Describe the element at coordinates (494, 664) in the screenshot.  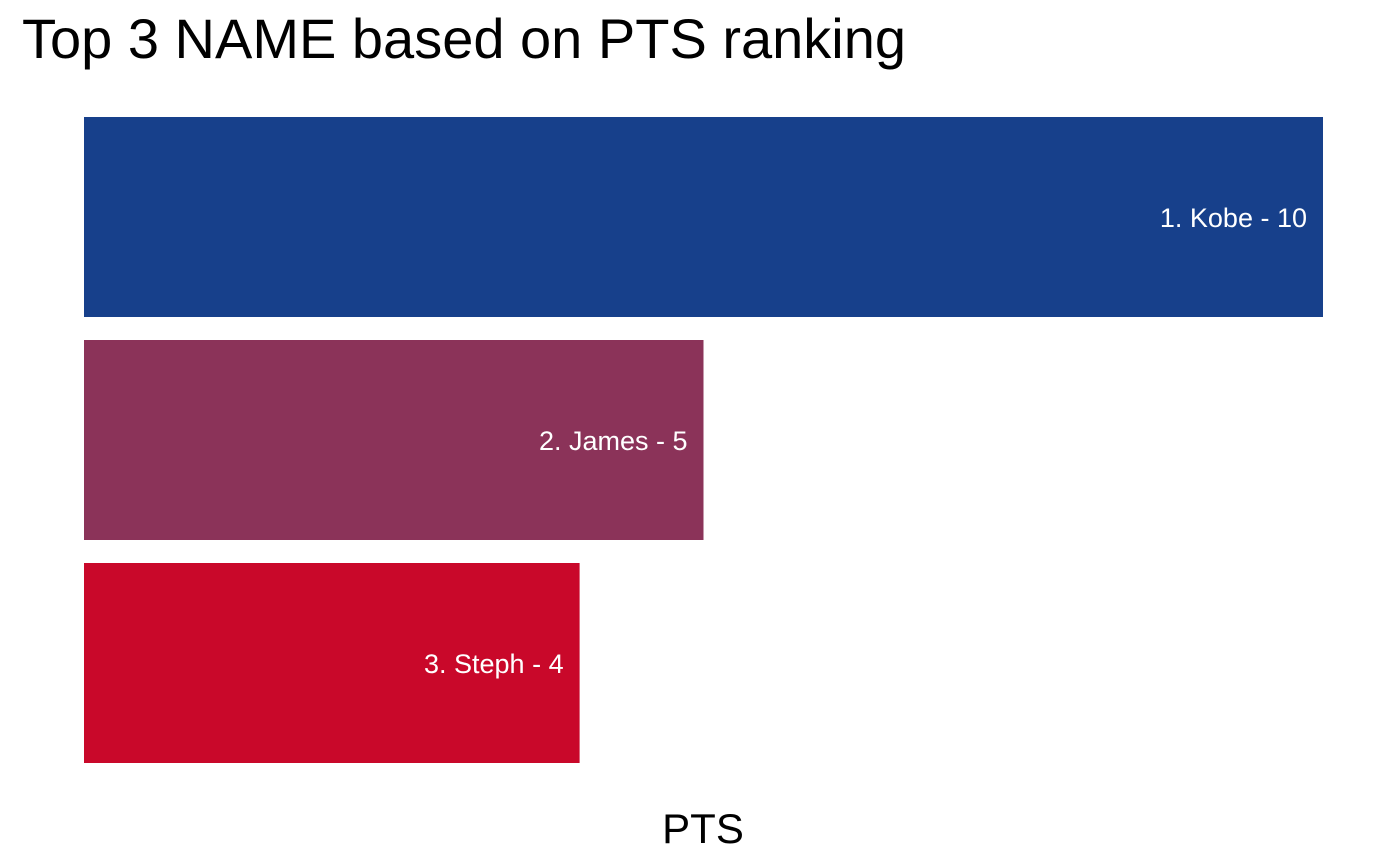
I see `bar-label-steph: 3. Steph - 4` at that location.